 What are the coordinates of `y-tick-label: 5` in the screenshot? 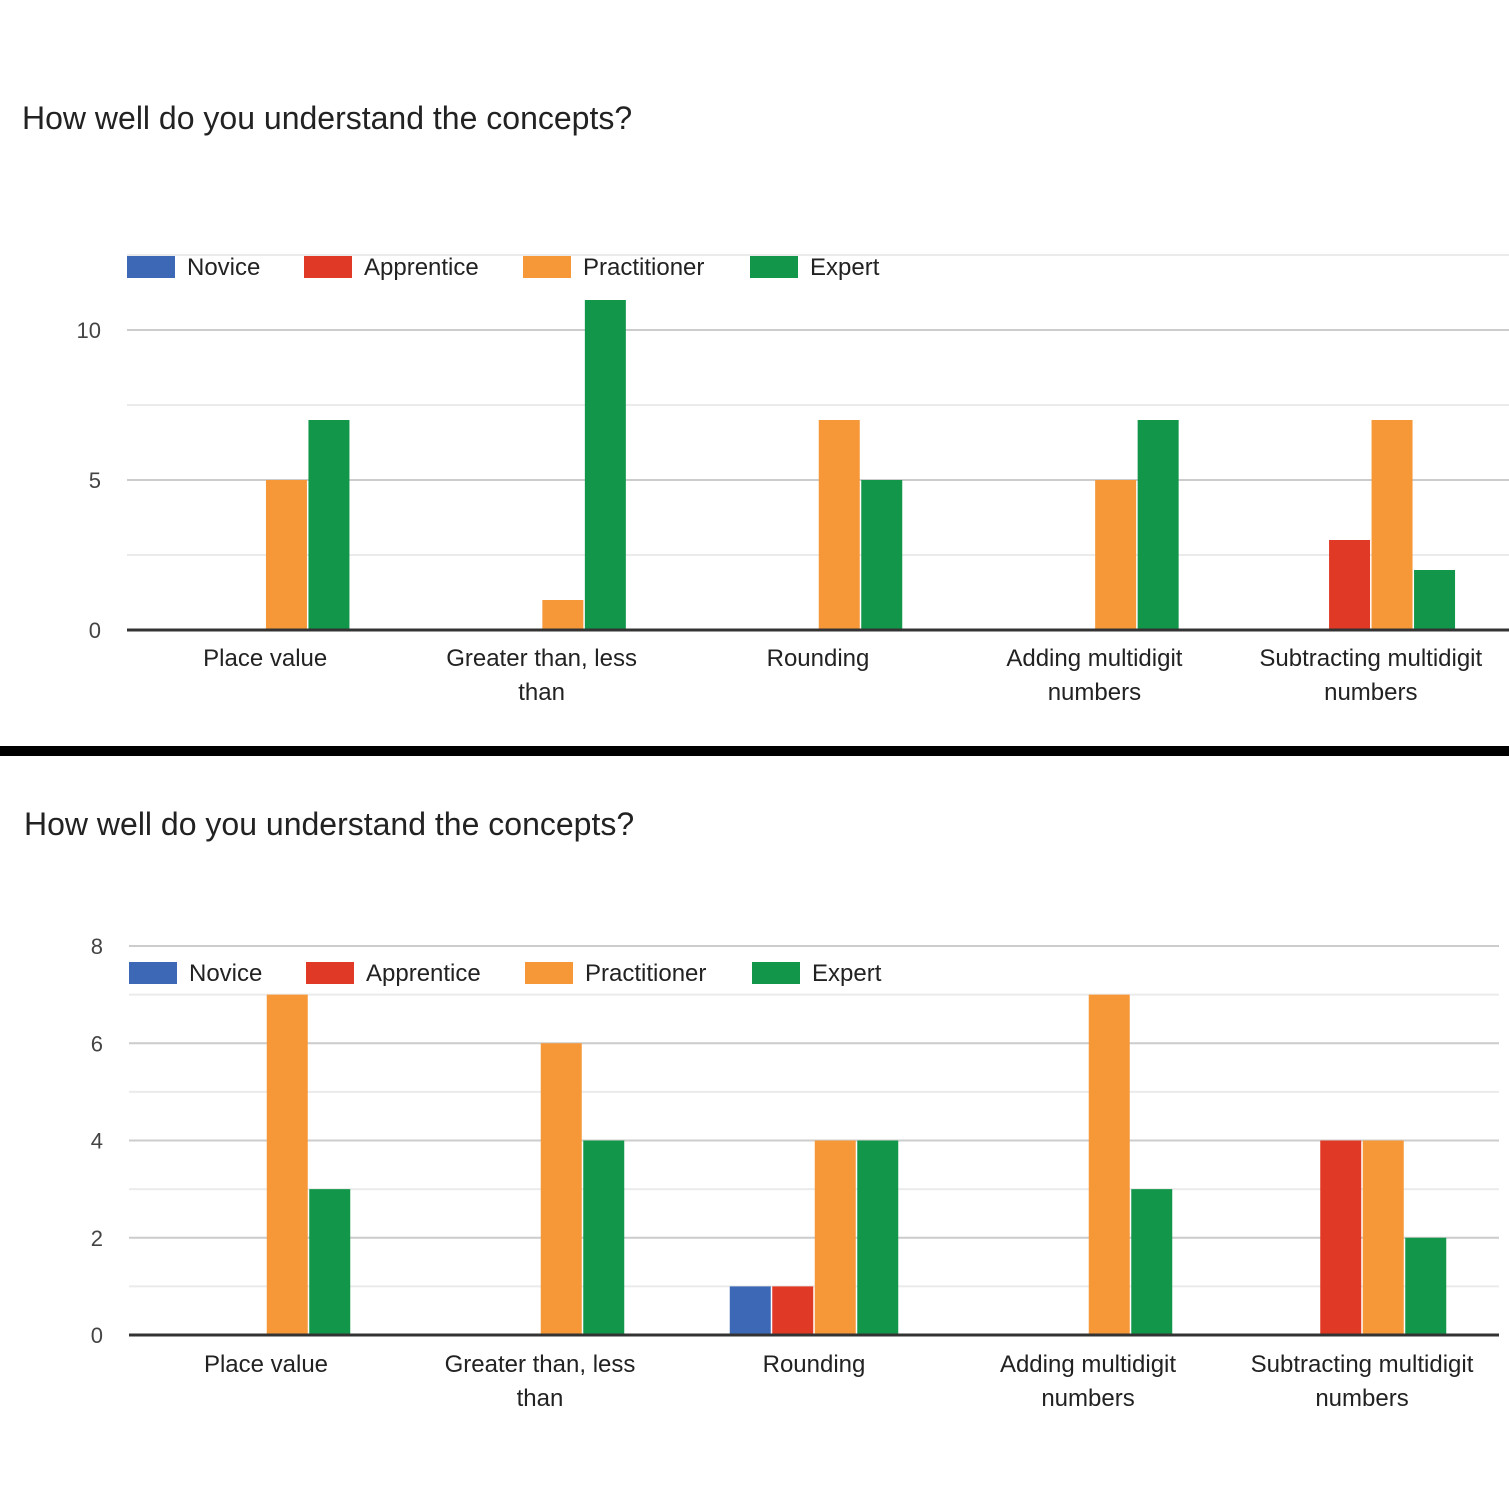 It's located at (95, 480).